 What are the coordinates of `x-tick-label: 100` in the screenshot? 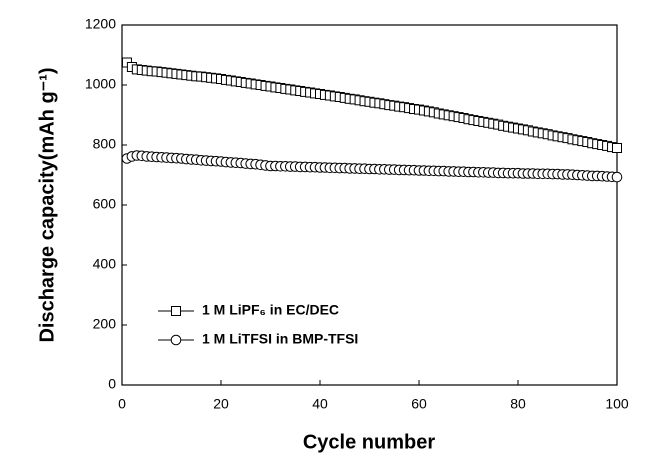 It's located at (617, 404).